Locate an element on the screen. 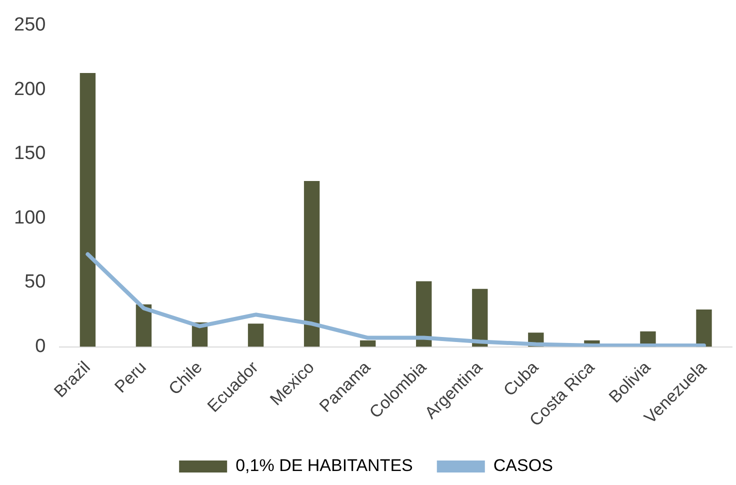 This screenshot has height=485, width=736. y-tick-label: 0 is located at coordinates (40, 347).